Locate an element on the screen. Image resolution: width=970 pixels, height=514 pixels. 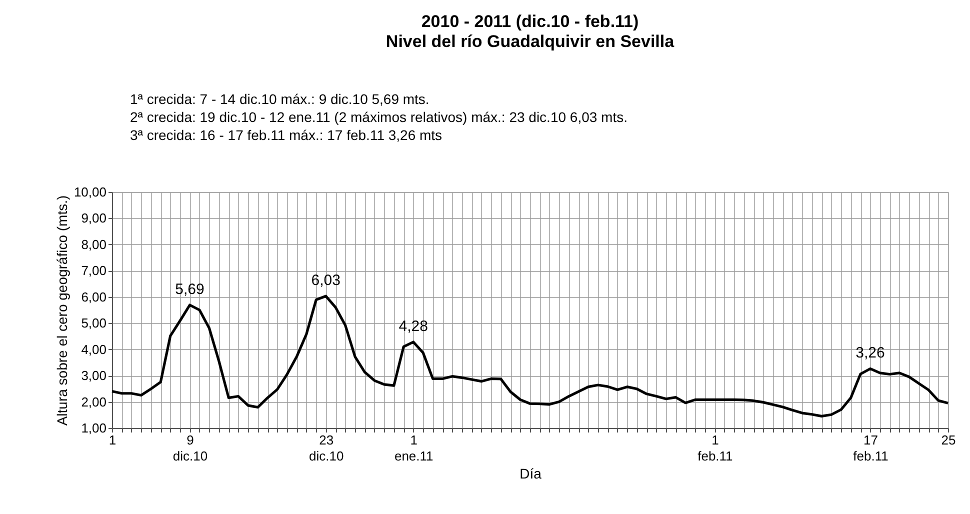
y-tick-label: 6,00 is located at coordinates (93, 296).